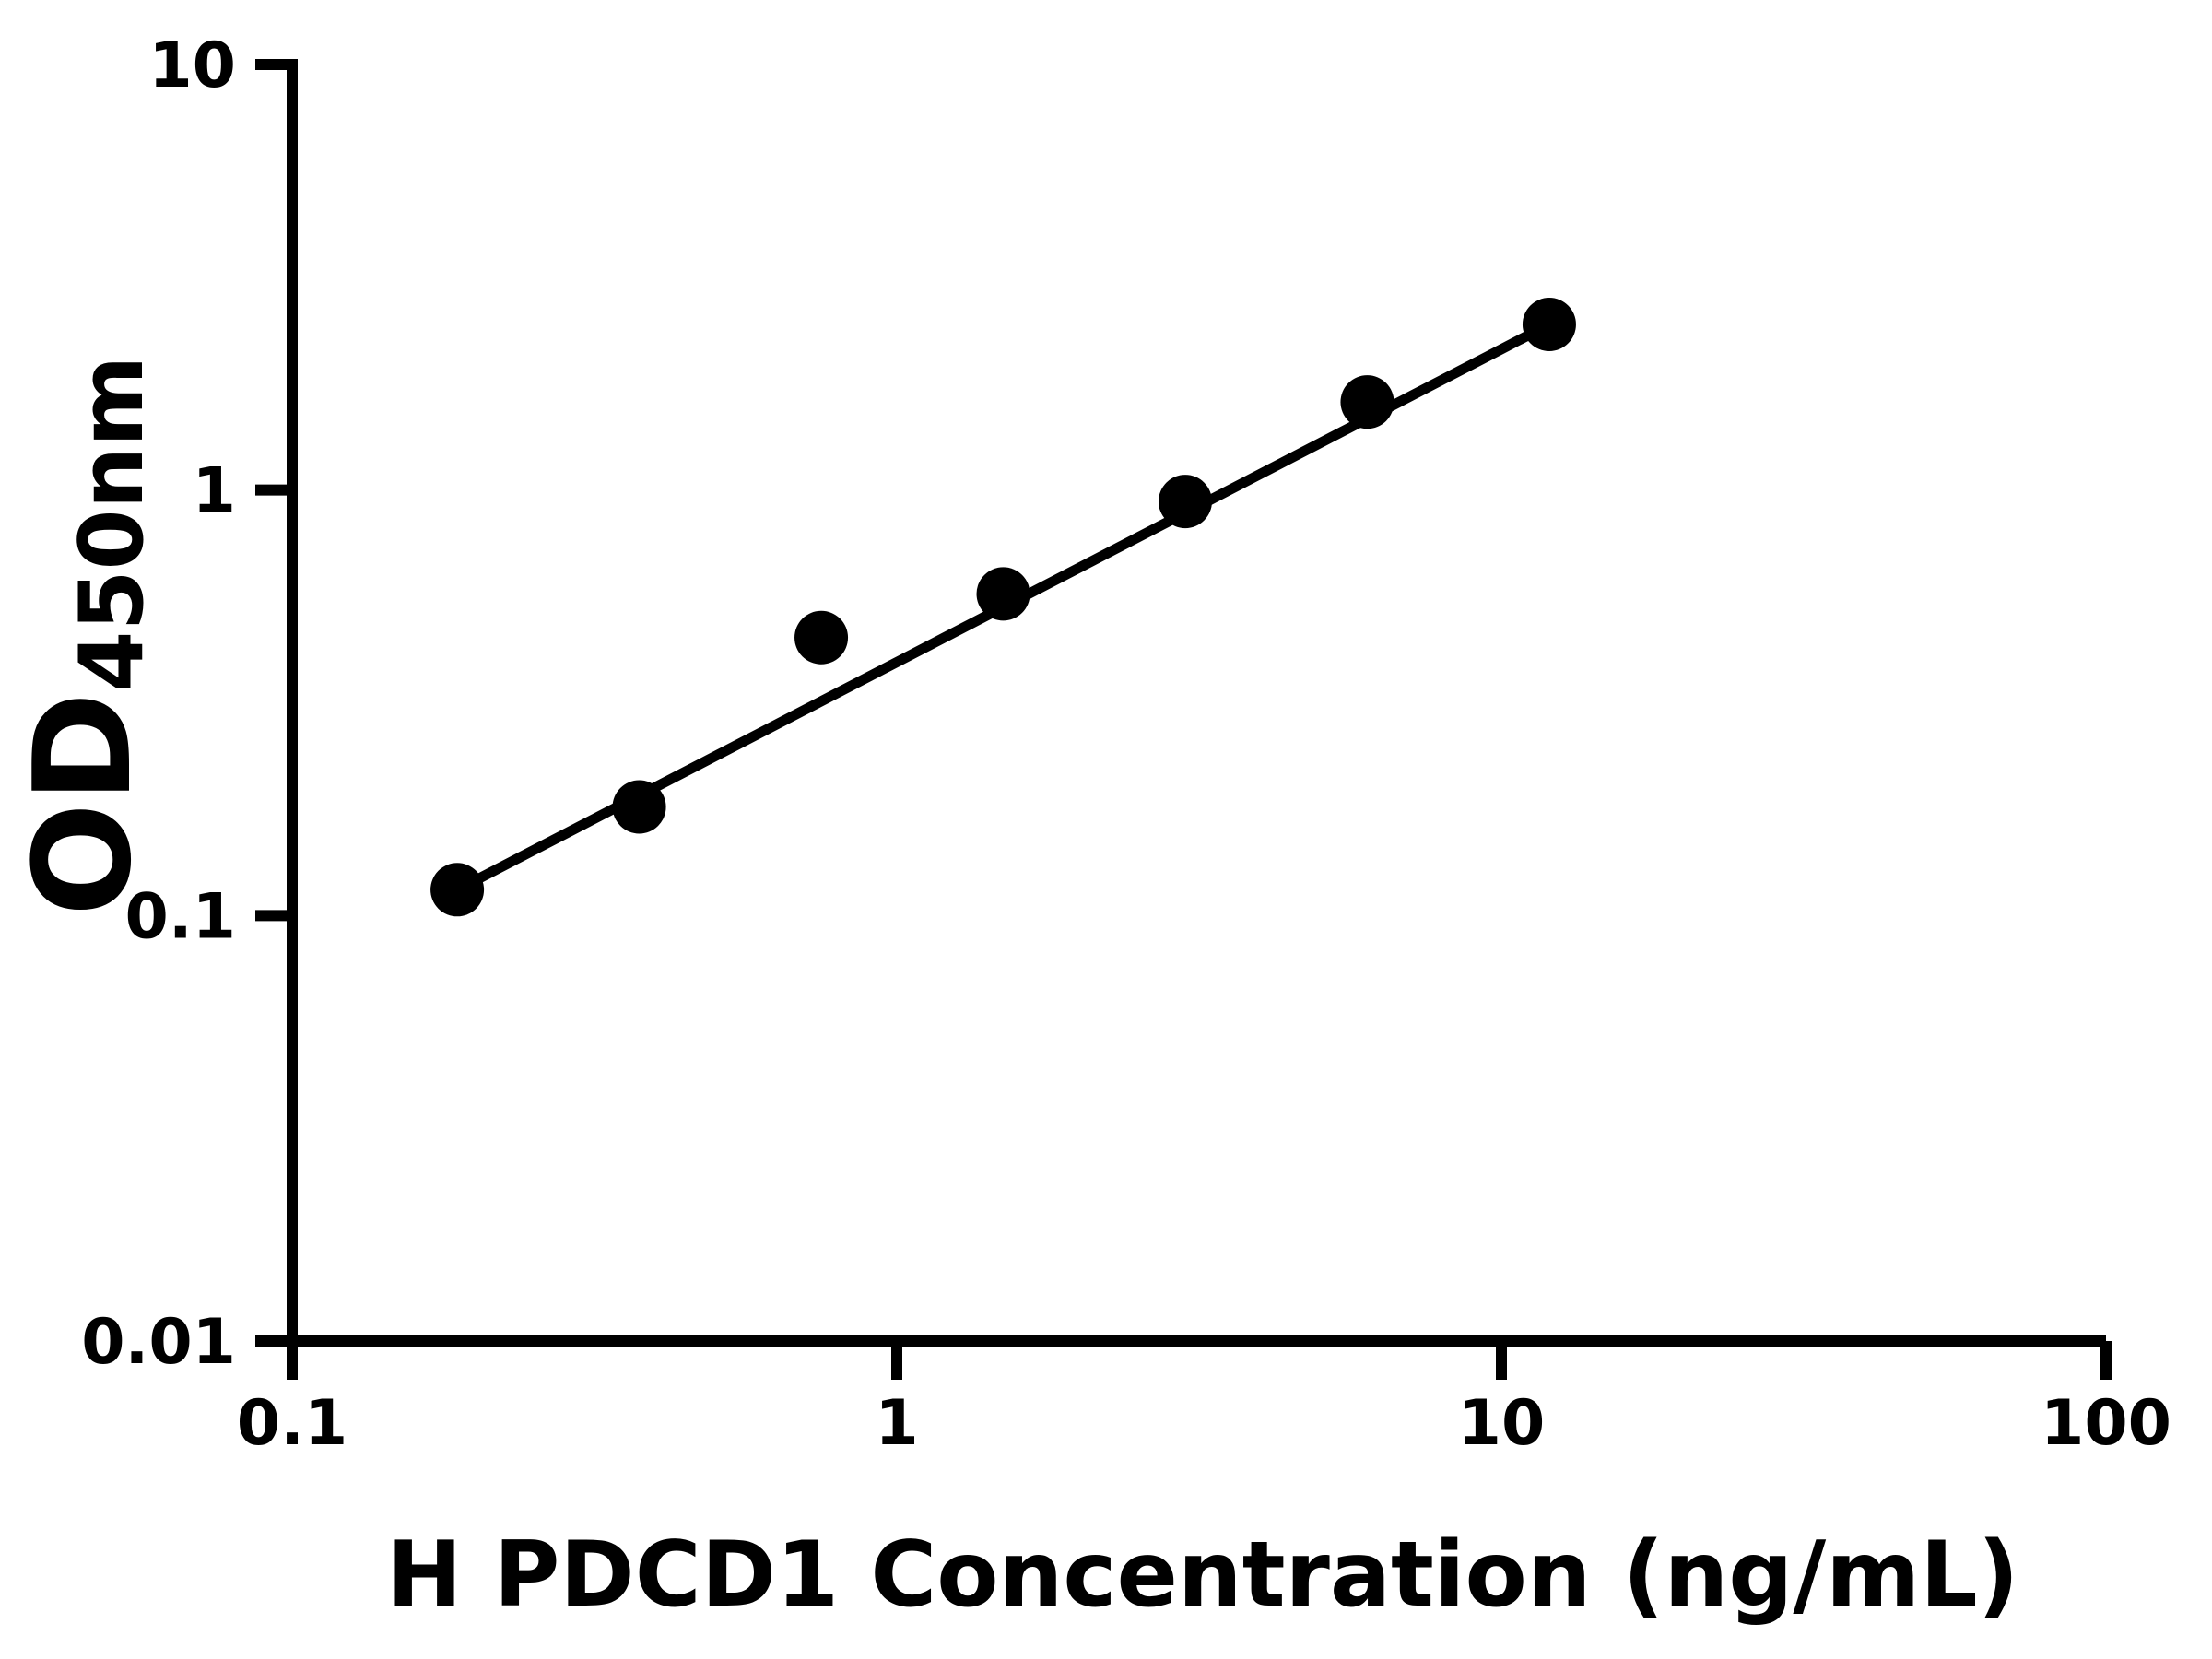  I want to click on x-axis-title: H PDCD1 Concentration (ng/mL), so click(1202, 1575).